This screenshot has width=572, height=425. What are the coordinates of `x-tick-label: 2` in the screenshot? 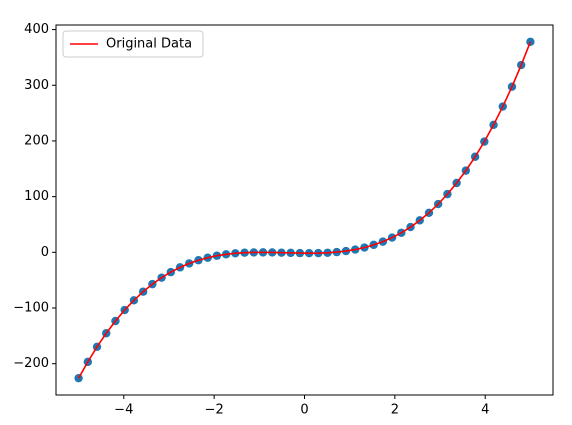 It's located at (395, 410).